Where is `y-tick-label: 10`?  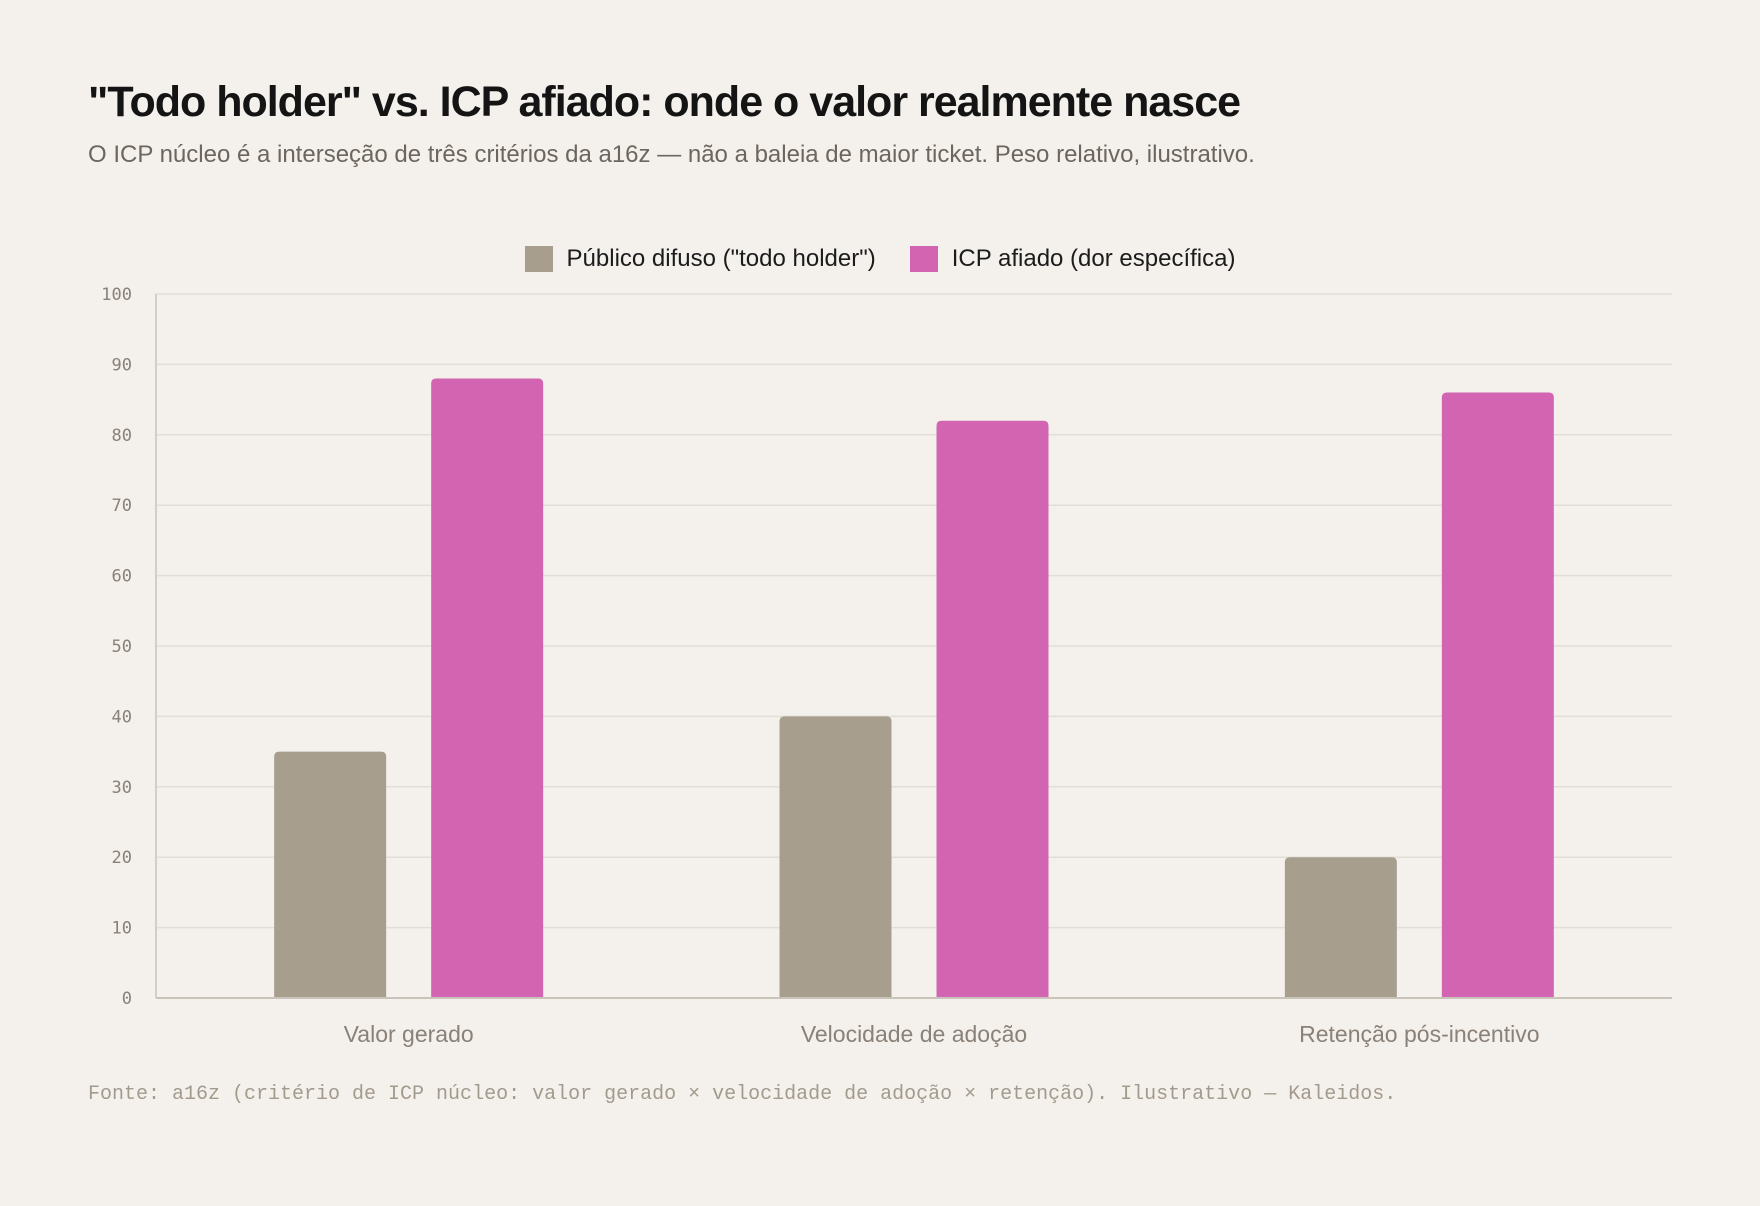 y-tick-label: 10 is located at coordinates (122, 929).